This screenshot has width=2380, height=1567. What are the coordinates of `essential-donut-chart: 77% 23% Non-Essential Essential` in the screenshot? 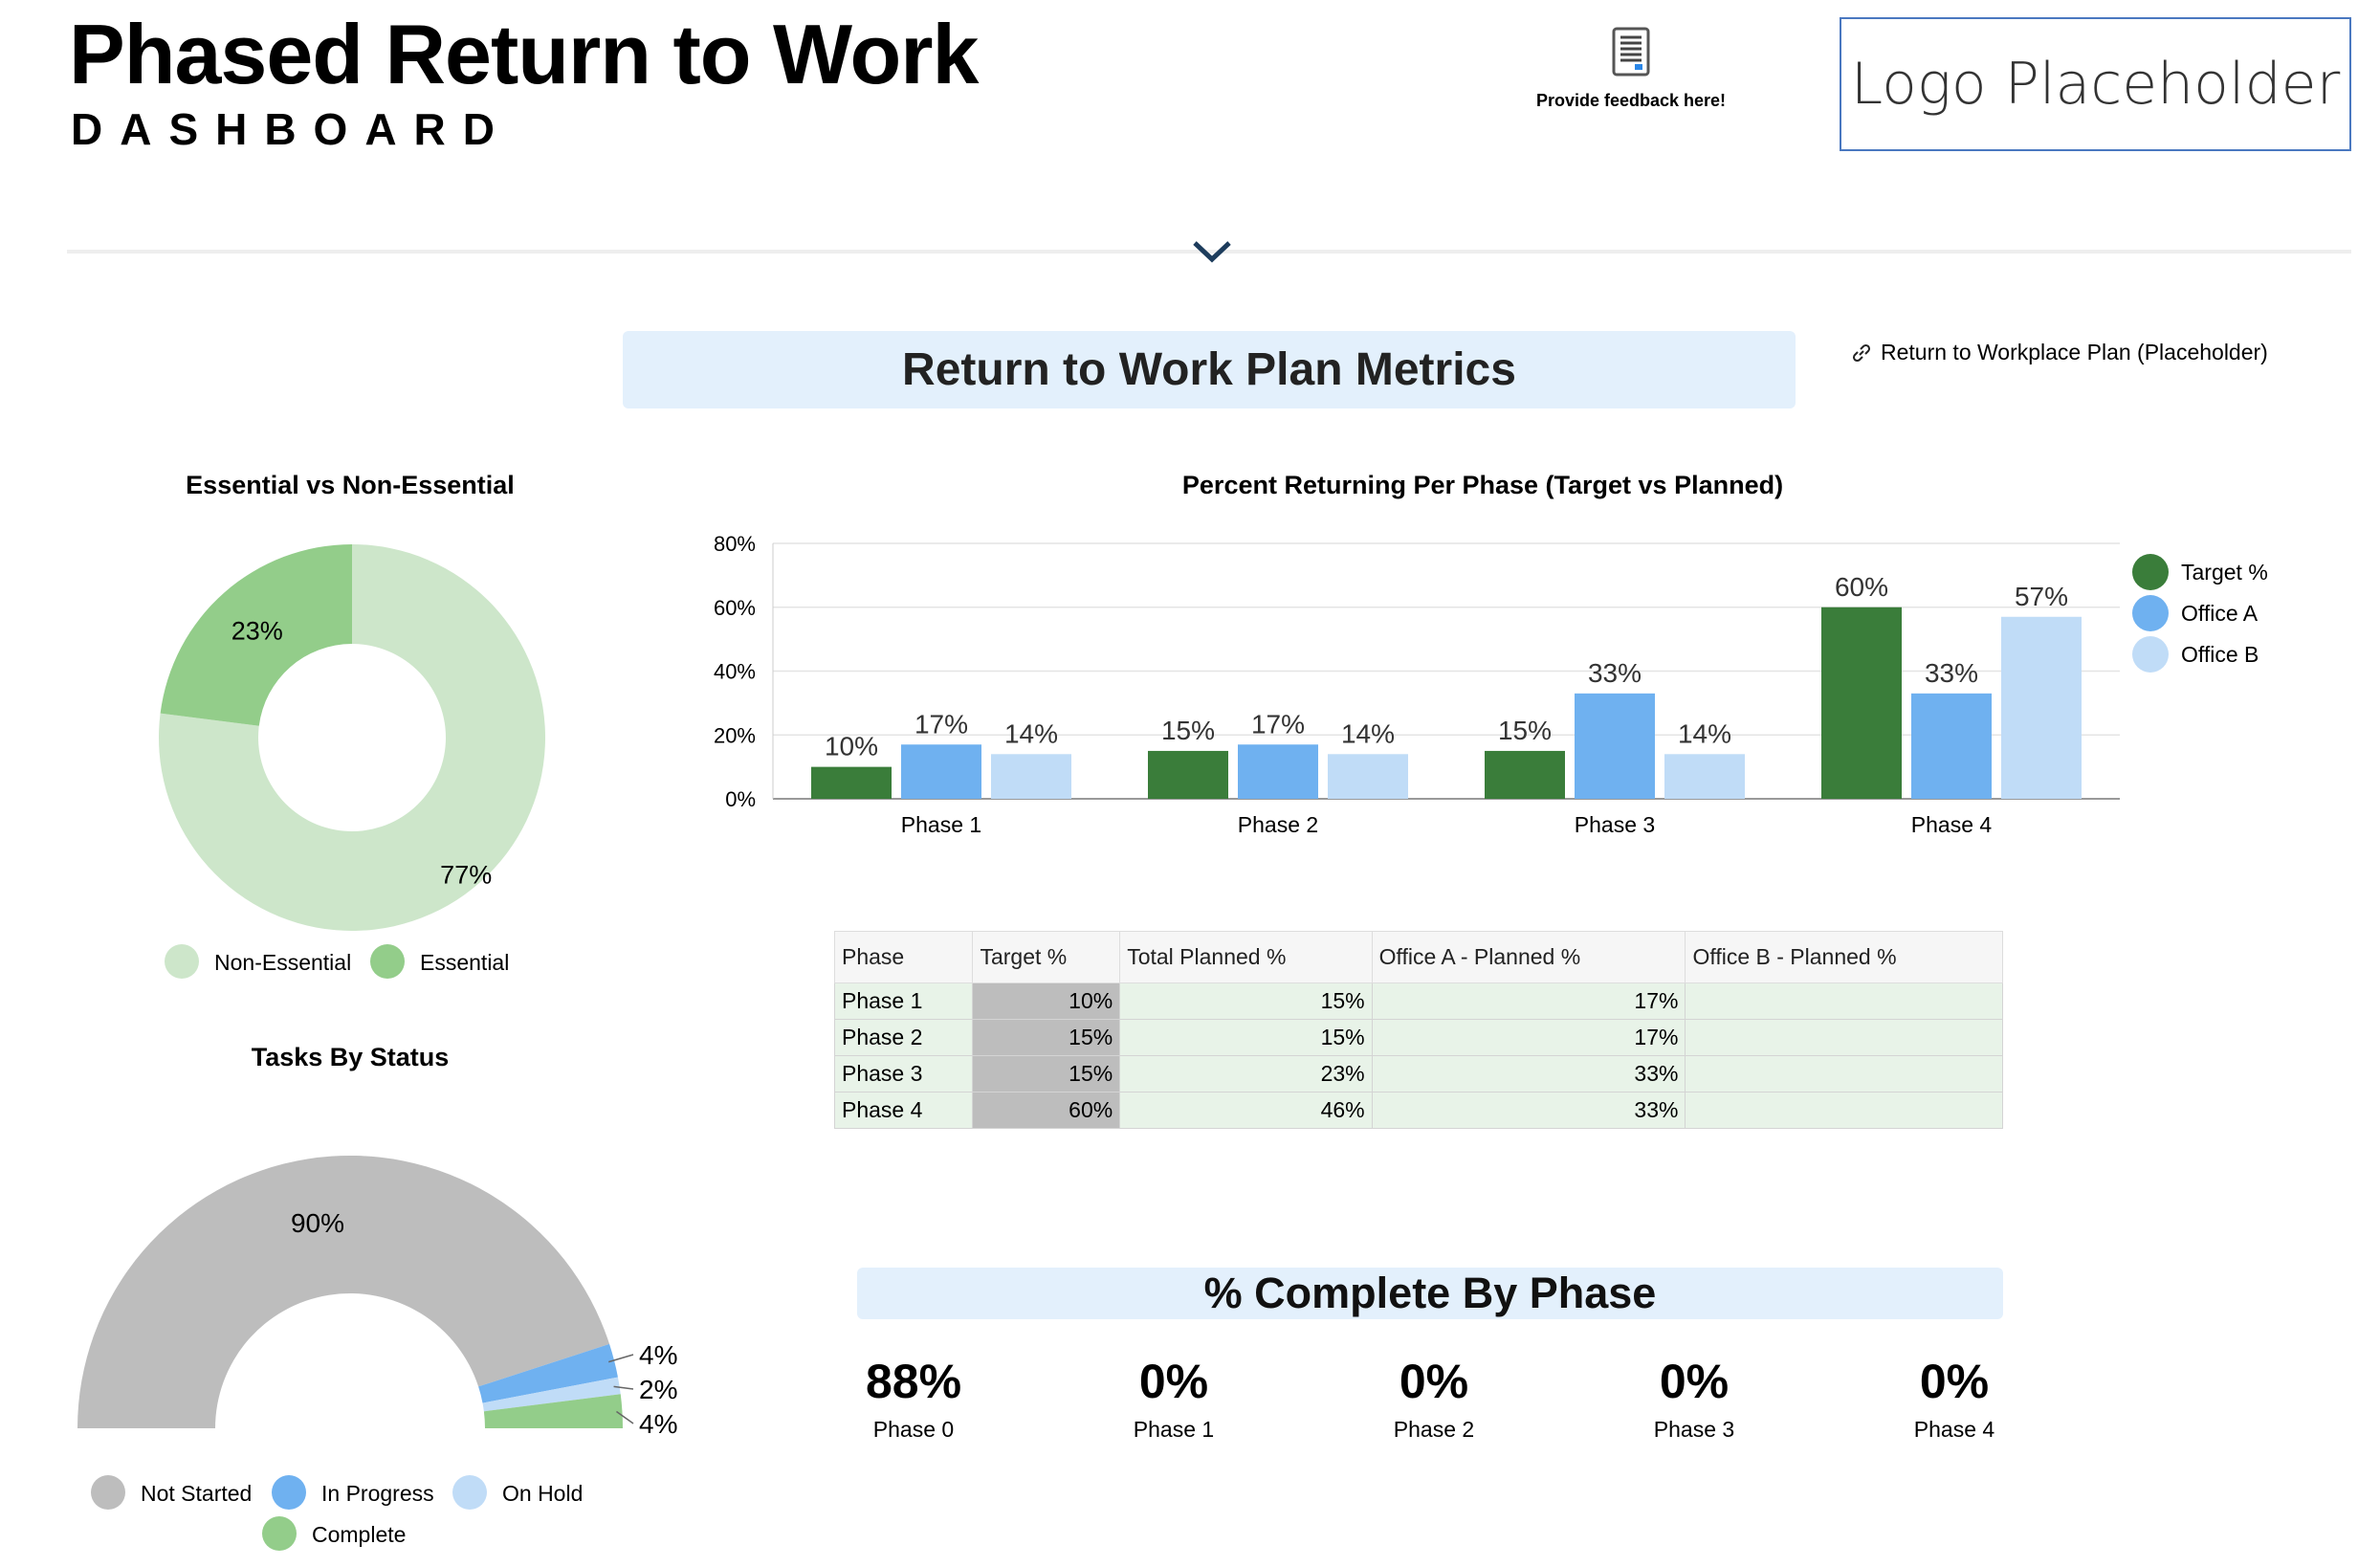 It's located at (353, 761).